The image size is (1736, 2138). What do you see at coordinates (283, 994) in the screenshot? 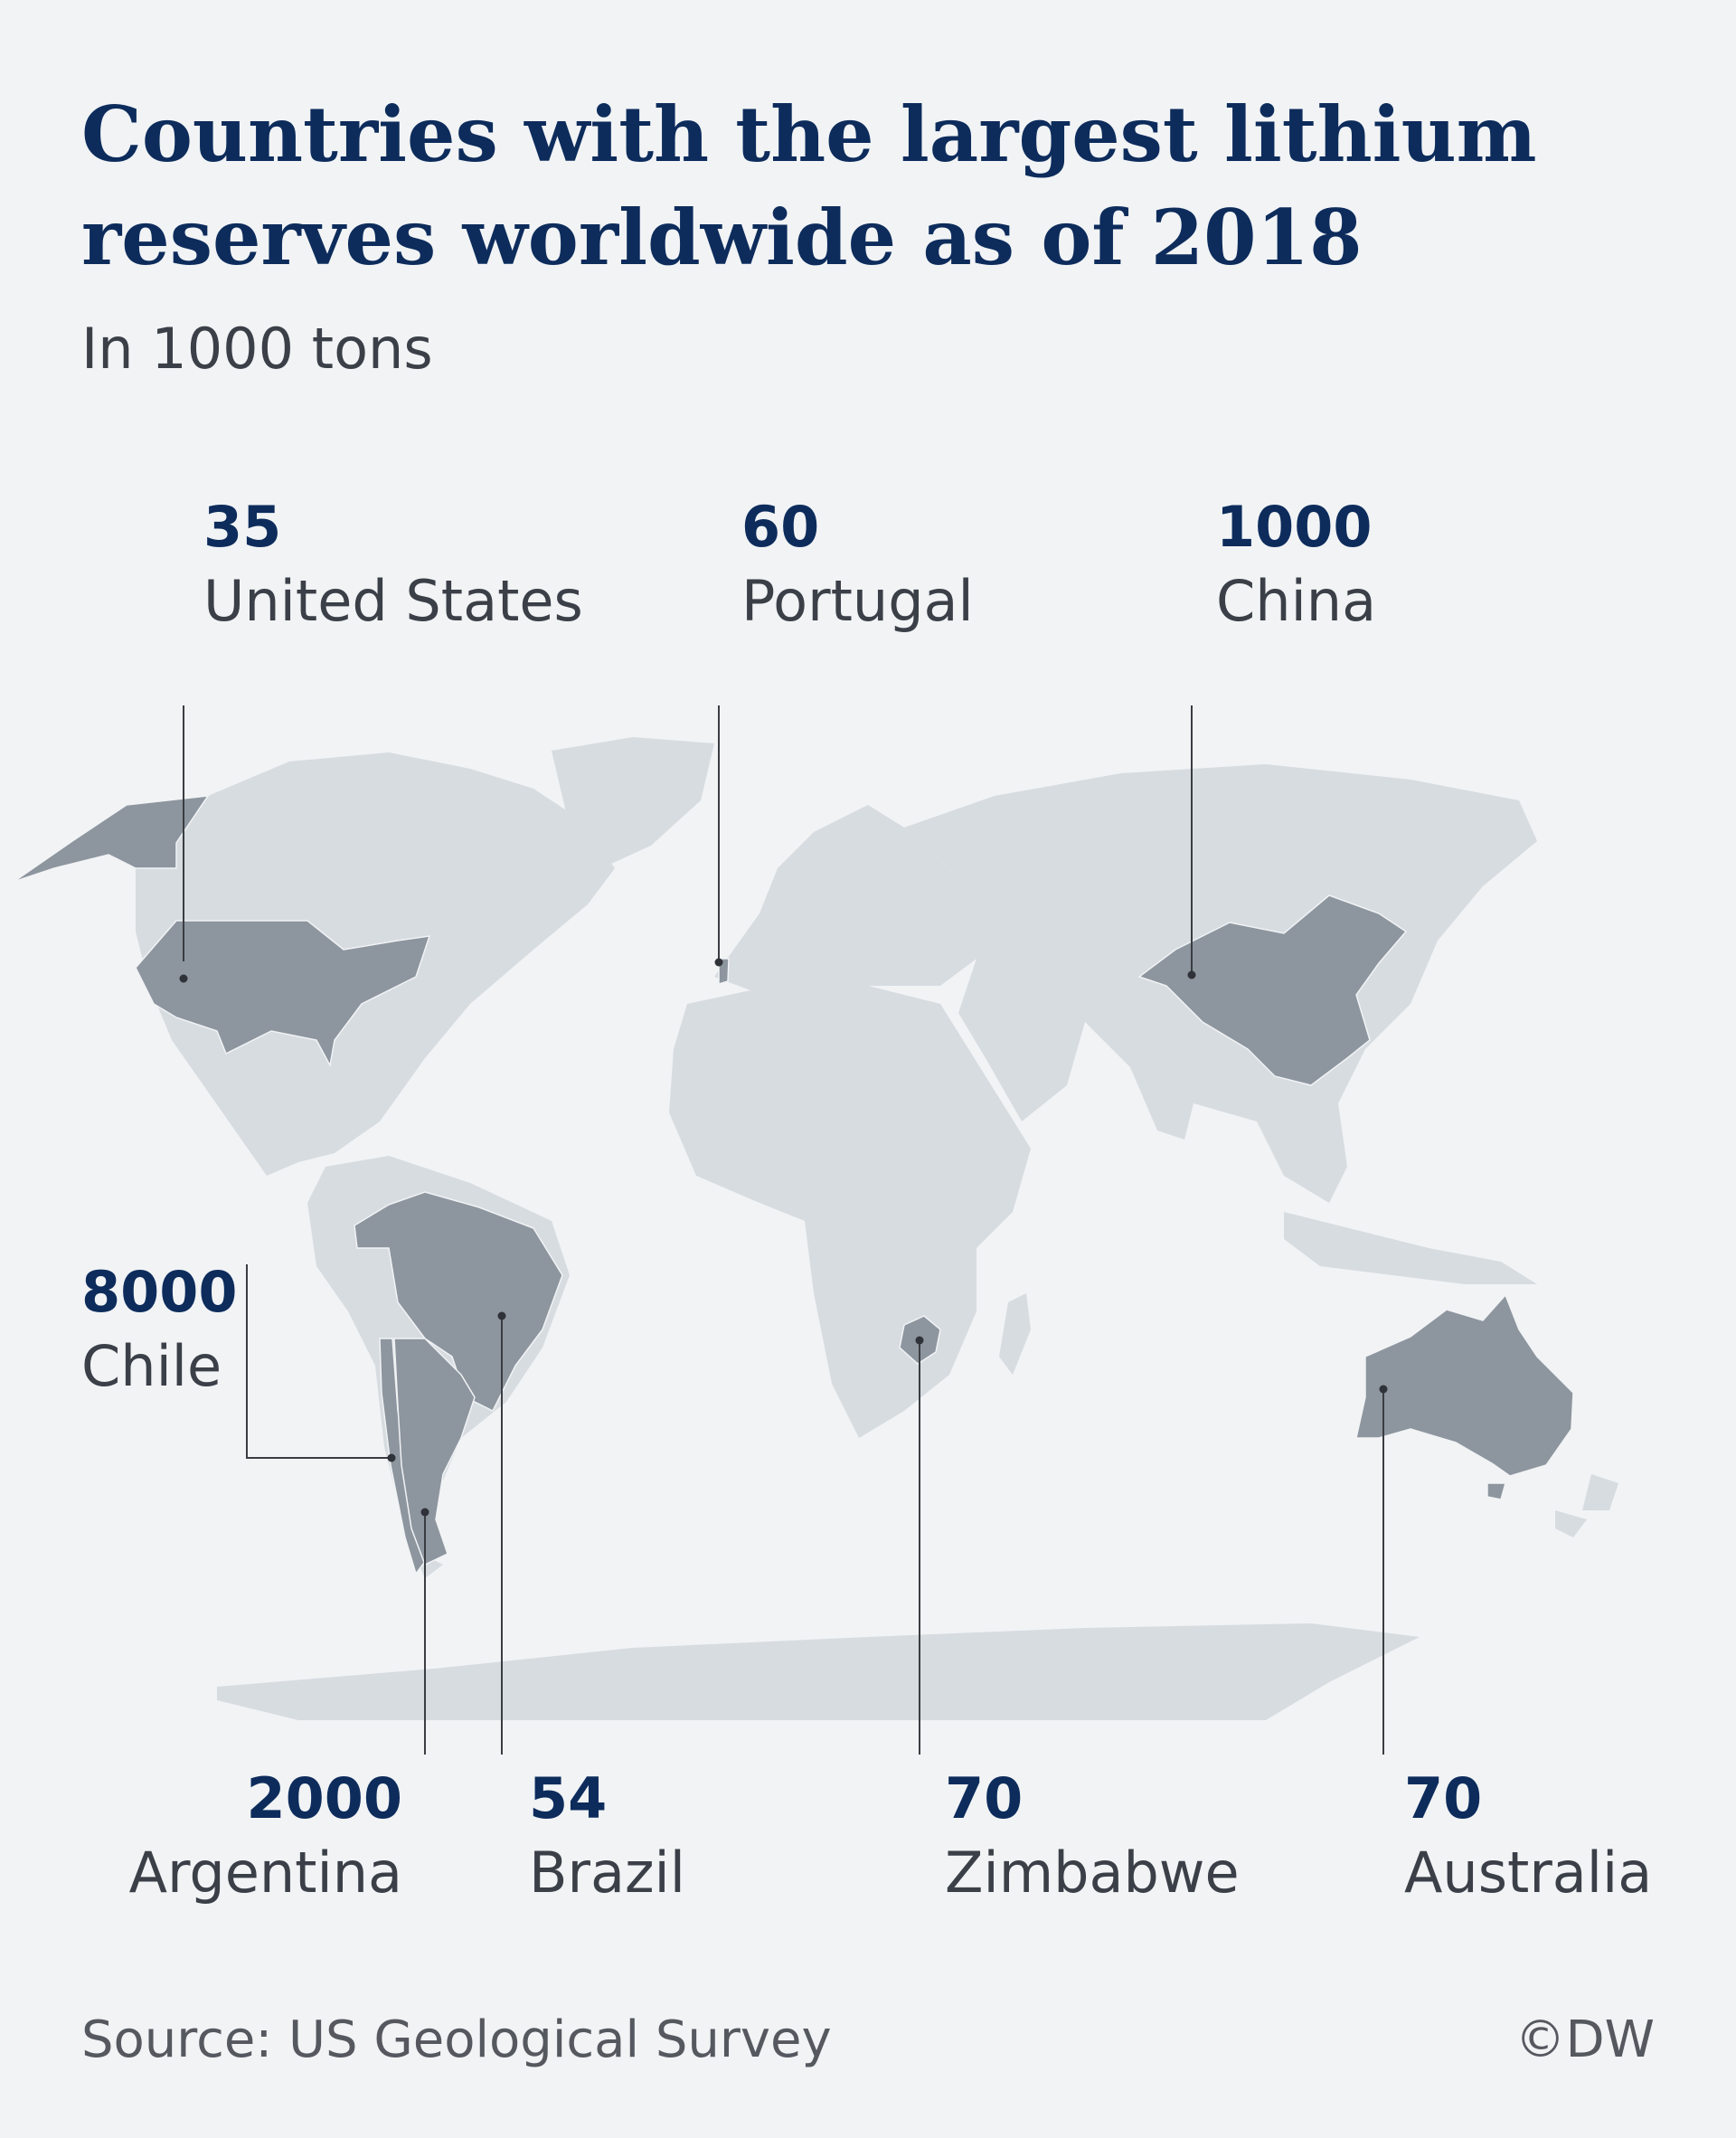
I see `country-united-states` at bounding box center [283, 994].